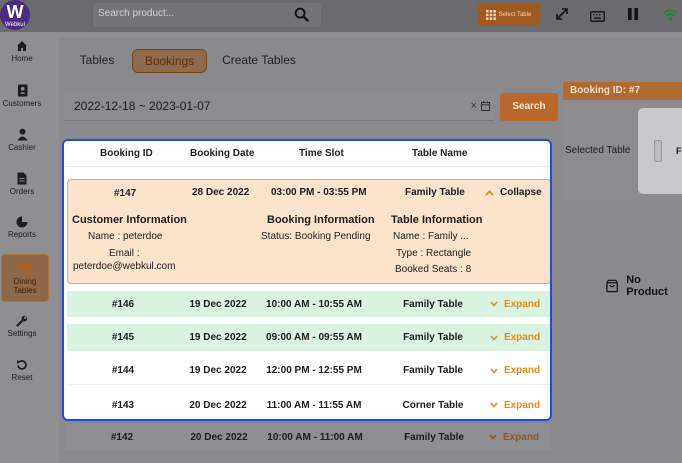 The height and width of the screenshot is (463, 682). Describe the element at coordinates (562, 16) in the screenshot. I see `fullscreen-icon` at that location.